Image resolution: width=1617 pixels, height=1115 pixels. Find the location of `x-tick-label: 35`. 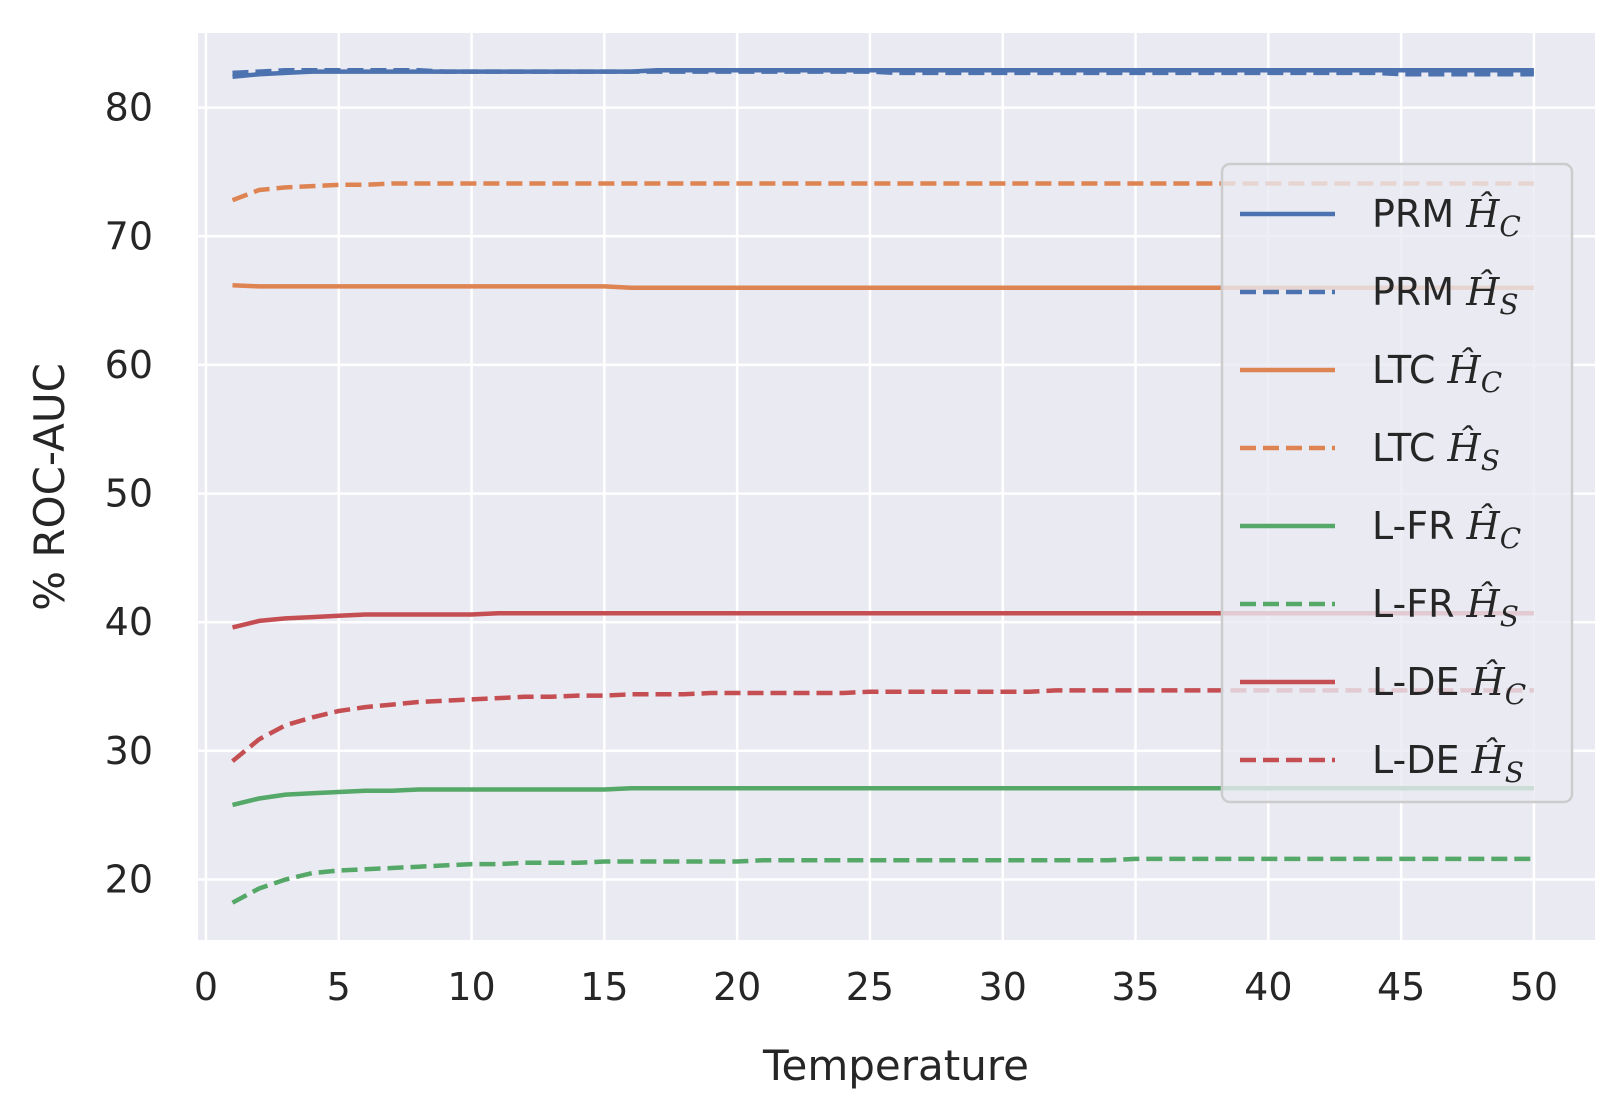

x-tick-label: 35 is located at coordinates (1135, 987).